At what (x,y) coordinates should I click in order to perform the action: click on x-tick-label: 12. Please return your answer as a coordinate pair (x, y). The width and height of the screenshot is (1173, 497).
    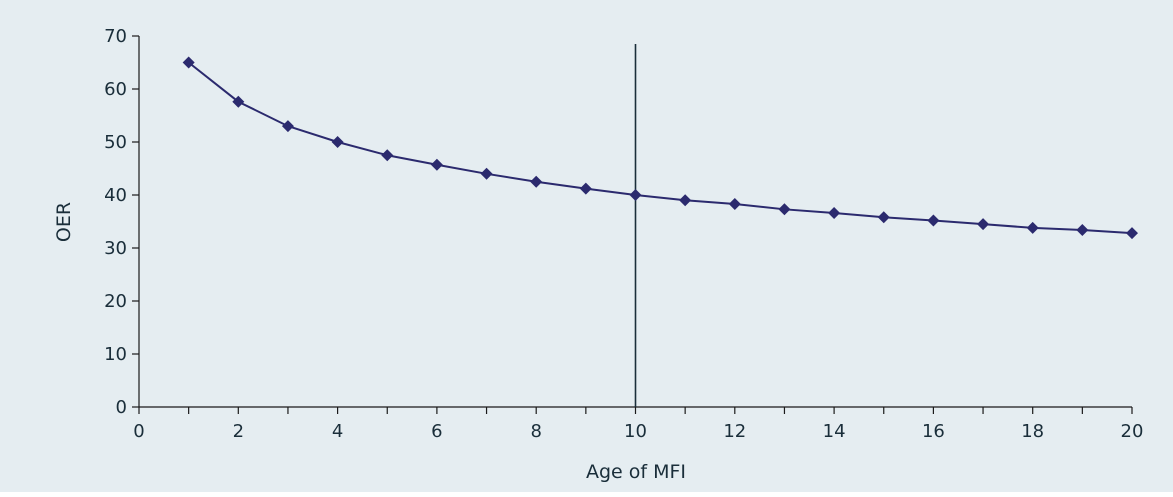
    Looking at the image, I should click on (734, 431).